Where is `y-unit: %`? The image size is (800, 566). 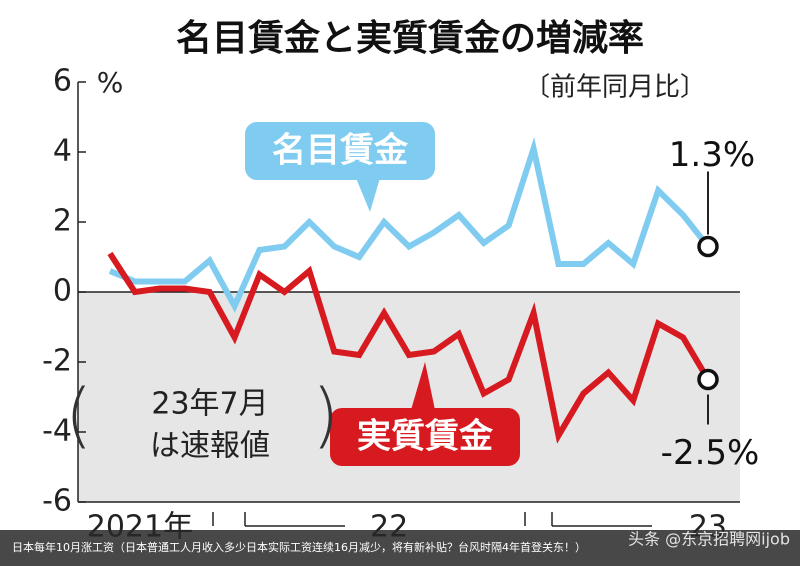
y-unit: % is located at coordinates (110, 82).